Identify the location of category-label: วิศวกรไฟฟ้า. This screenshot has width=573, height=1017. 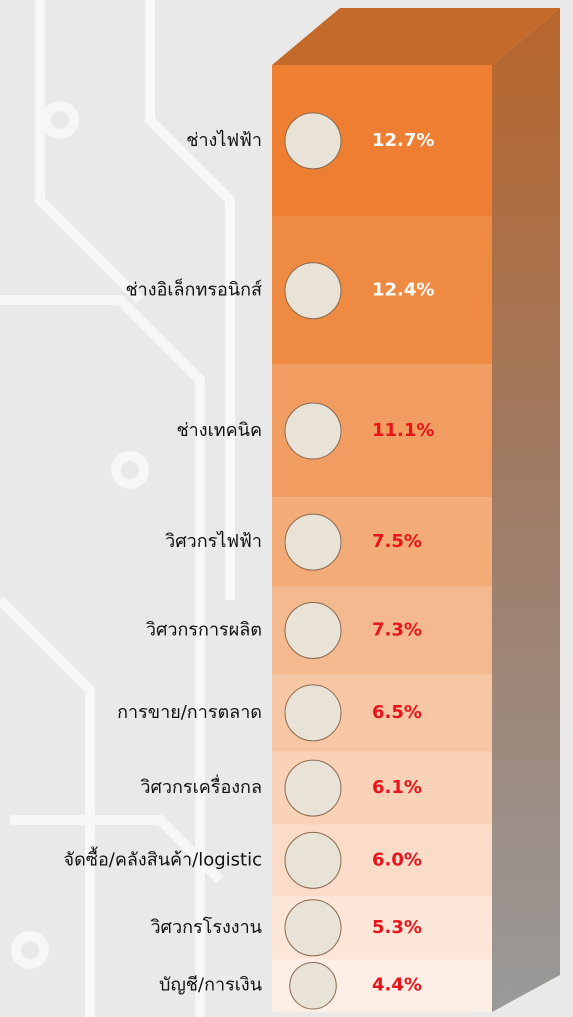
(213, 541).